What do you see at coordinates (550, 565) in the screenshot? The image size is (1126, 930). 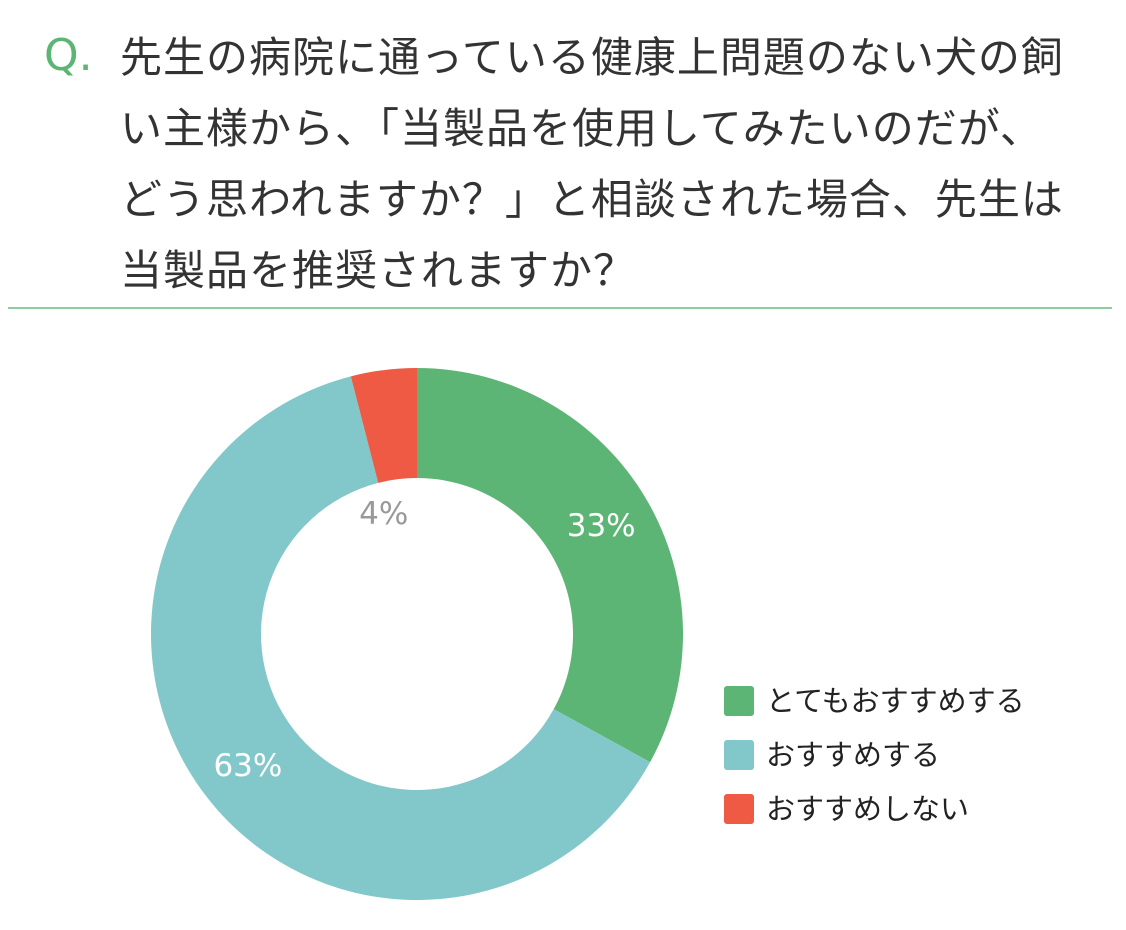 I see `slice-very-recommend` at bounding box center [550, 565].